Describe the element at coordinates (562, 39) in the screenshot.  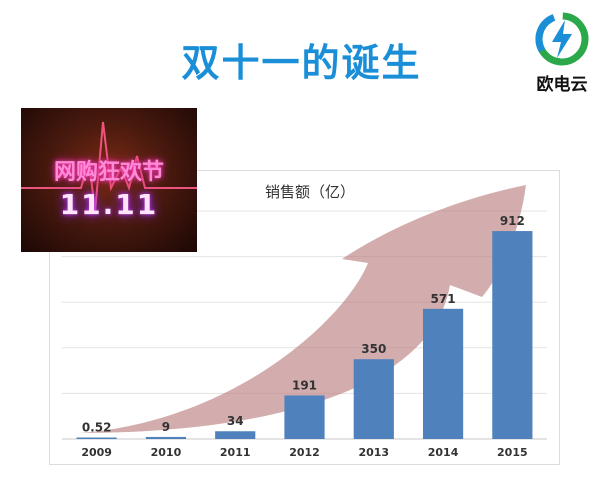
I see `lightning-bolt-icon` at that location.